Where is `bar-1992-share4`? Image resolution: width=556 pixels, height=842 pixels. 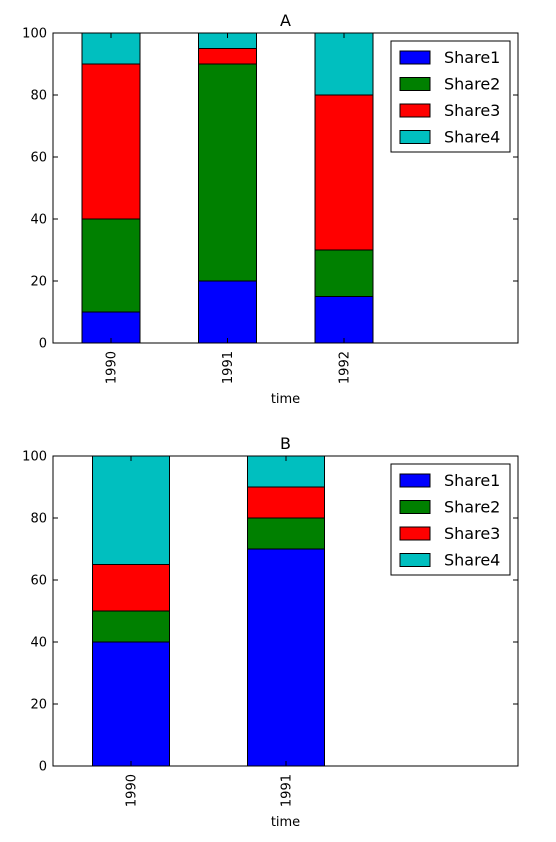 bar-1992-share4 is located at coordinates (344, 64).